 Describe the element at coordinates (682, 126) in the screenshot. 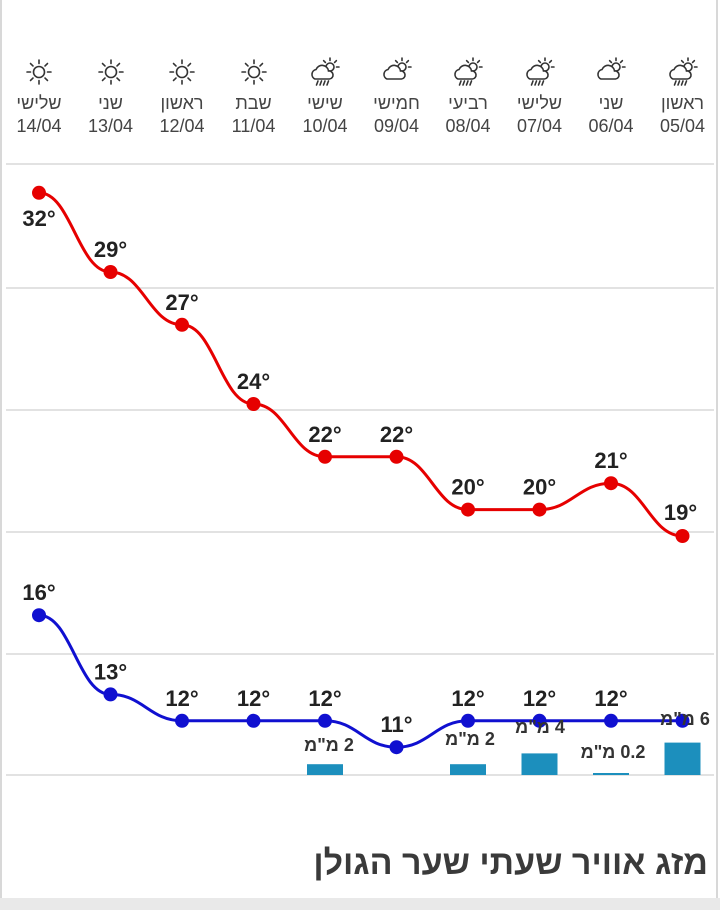

I see `day-date: 05/04` at that location.